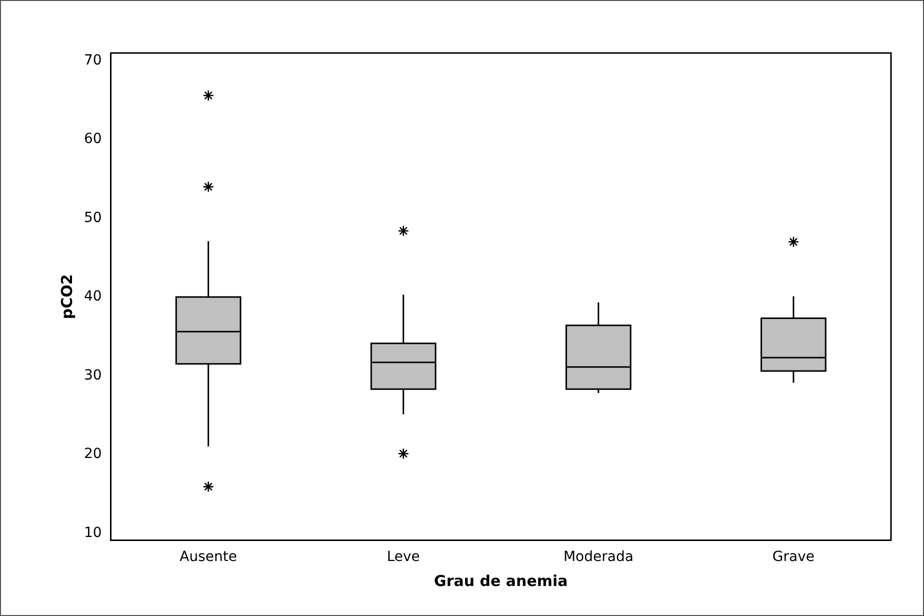  Describe the element at coordinates (93, 454) in the screenshot. I see `y-tick-label: 20` at that location.